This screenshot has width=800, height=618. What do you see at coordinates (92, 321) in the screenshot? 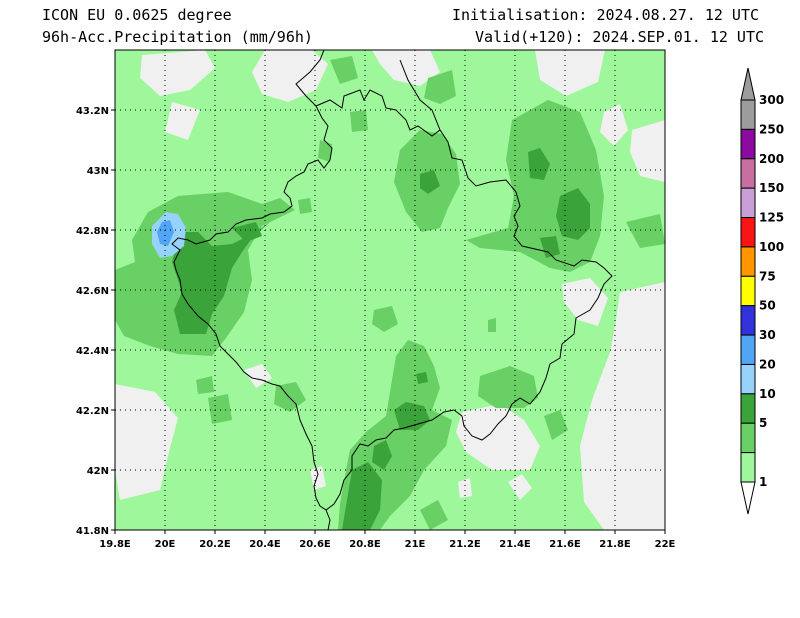
I see `latitude-labels: 43.2N 43N 42.8N 42.6N 42.4N 42.2N 42N 41.8N` at bounding box center [92, 321].